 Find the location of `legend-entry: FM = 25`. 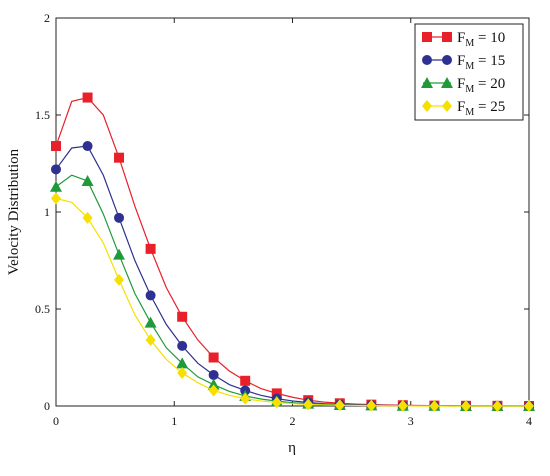

legend-entry: FM = 25 is located at coordinates (463, 108).